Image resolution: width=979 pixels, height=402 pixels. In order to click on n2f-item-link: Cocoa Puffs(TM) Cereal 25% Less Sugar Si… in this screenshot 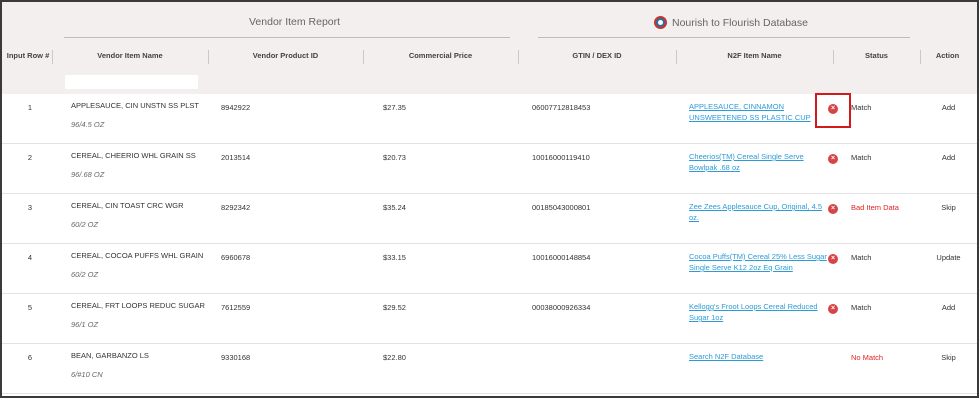, I will do `click(758, 262)`.